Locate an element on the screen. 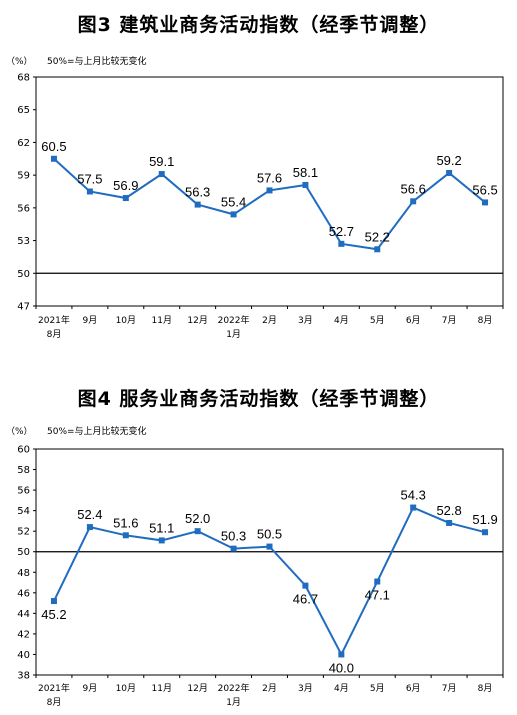  data-label: 58.1 is located at coordinates (305, 172).